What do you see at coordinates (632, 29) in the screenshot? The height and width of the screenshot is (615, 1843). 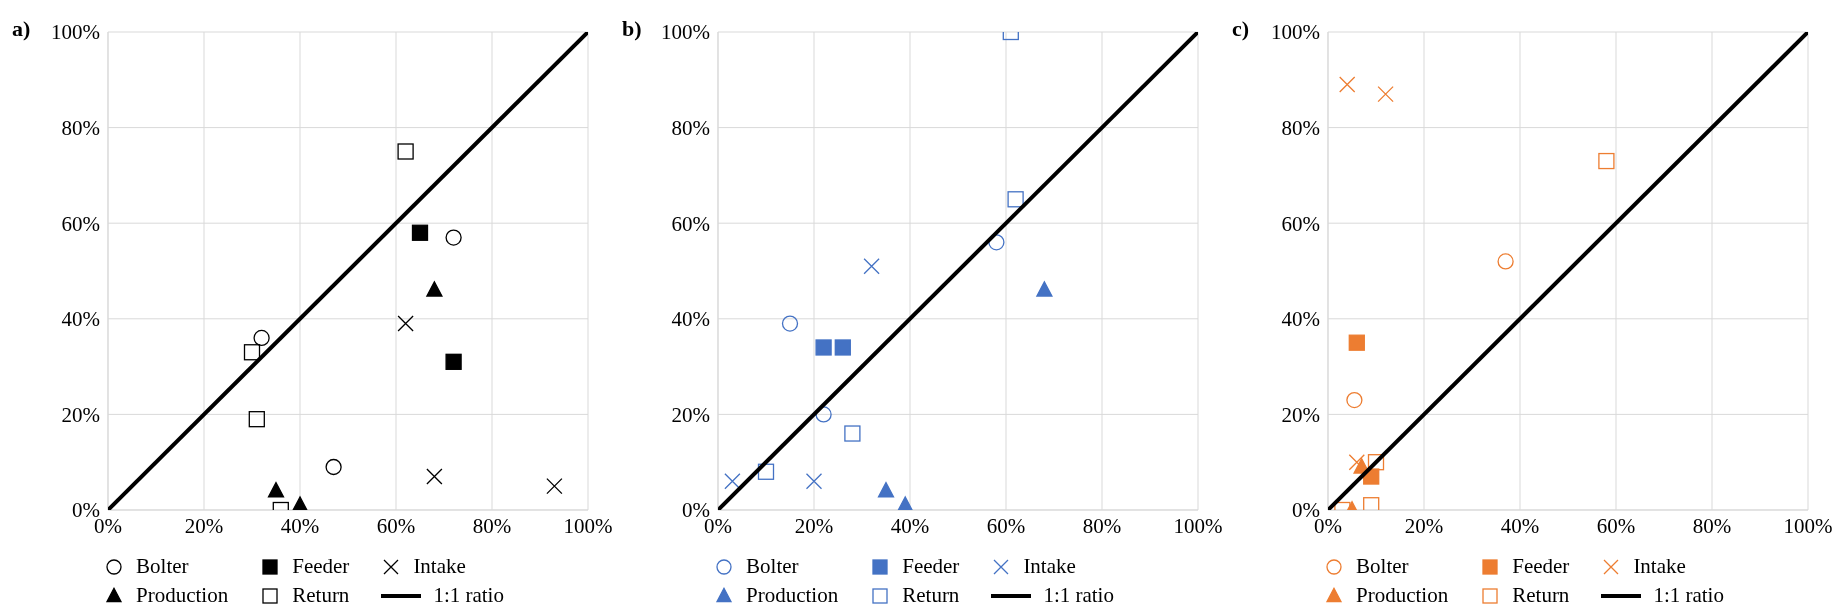 I see `chart-title: b)` at bounding box center [632, 29].